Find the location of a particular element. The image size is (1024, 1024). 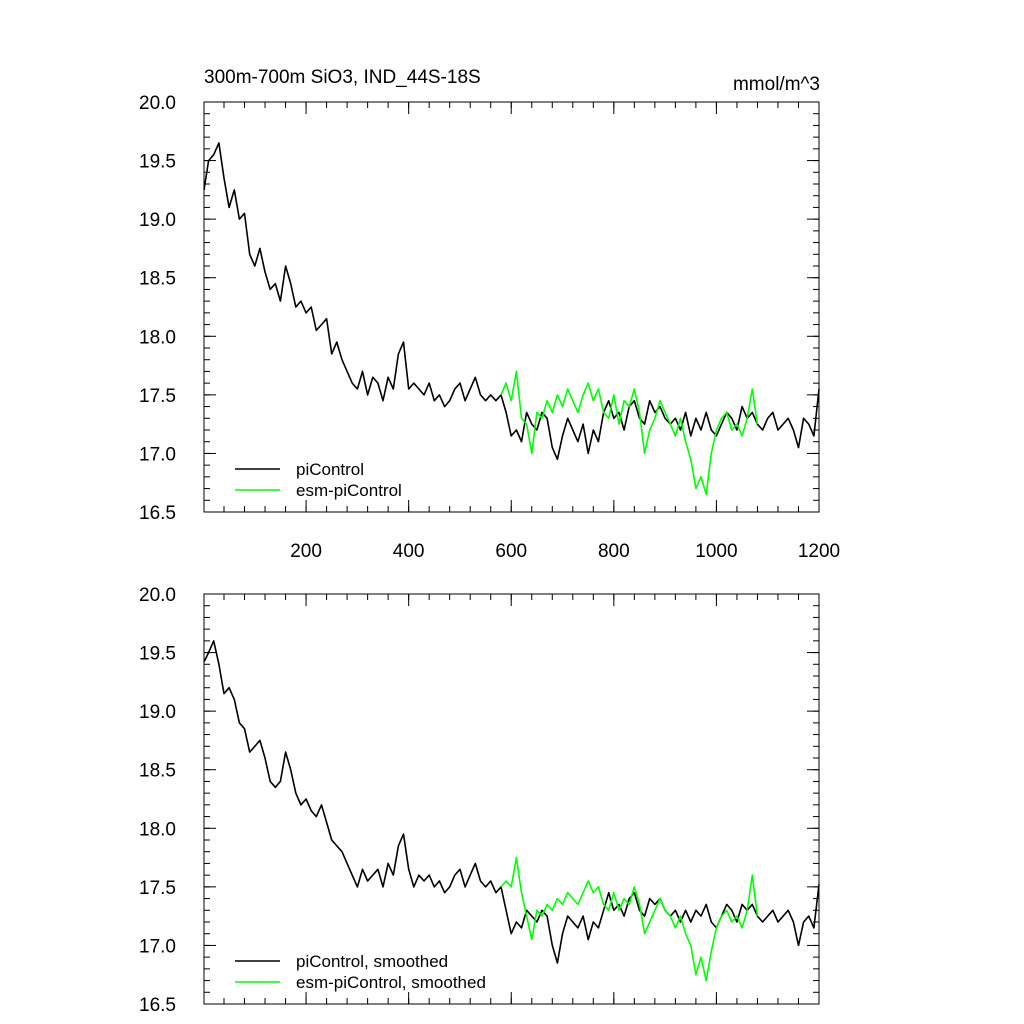

legend-label-picontrol: piControl is located at coordinates (330, 469).